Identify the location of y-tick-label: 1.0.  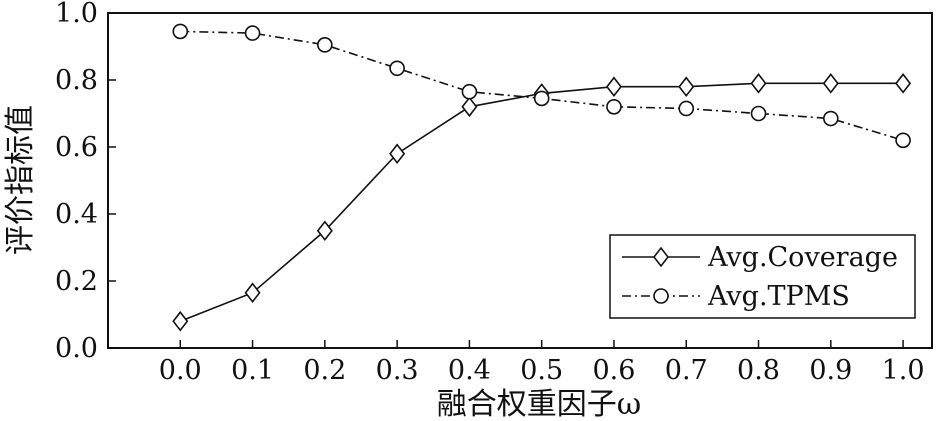
(76, 14).